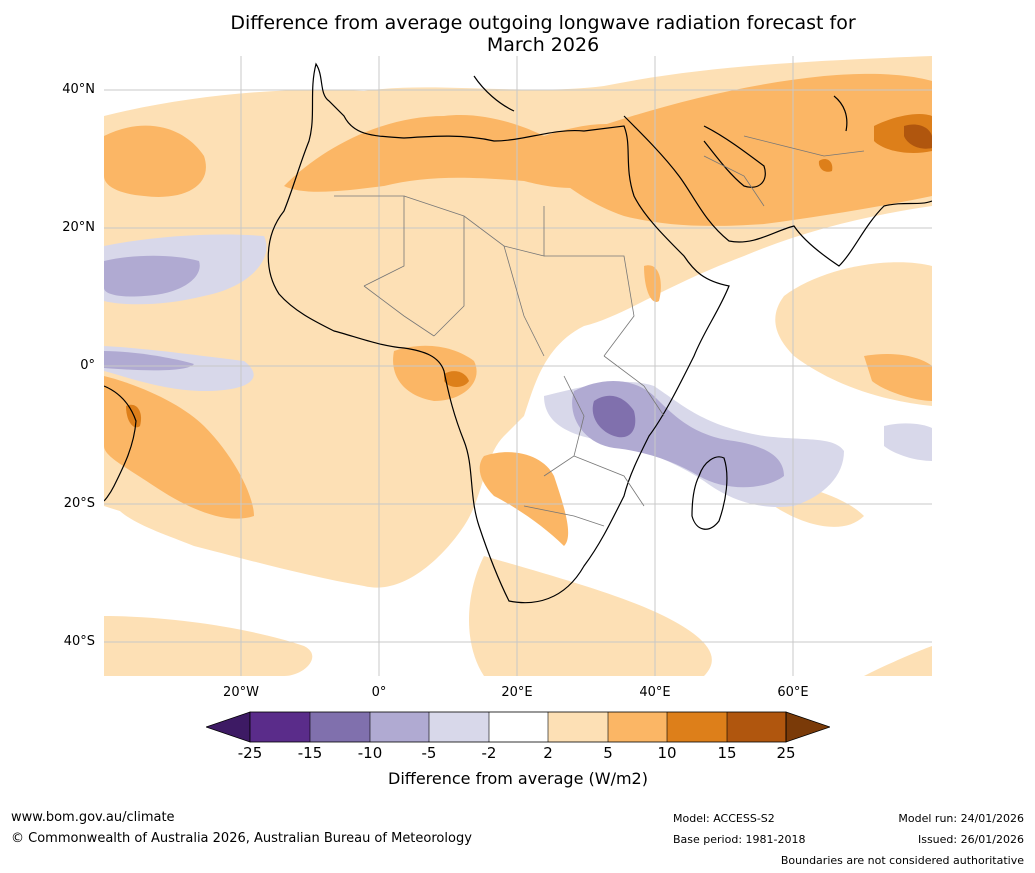  What do you see at coordinates (667, 753) in the screenshot?
I see `colorbar-tick: 10` at bounding box center [667, 753].